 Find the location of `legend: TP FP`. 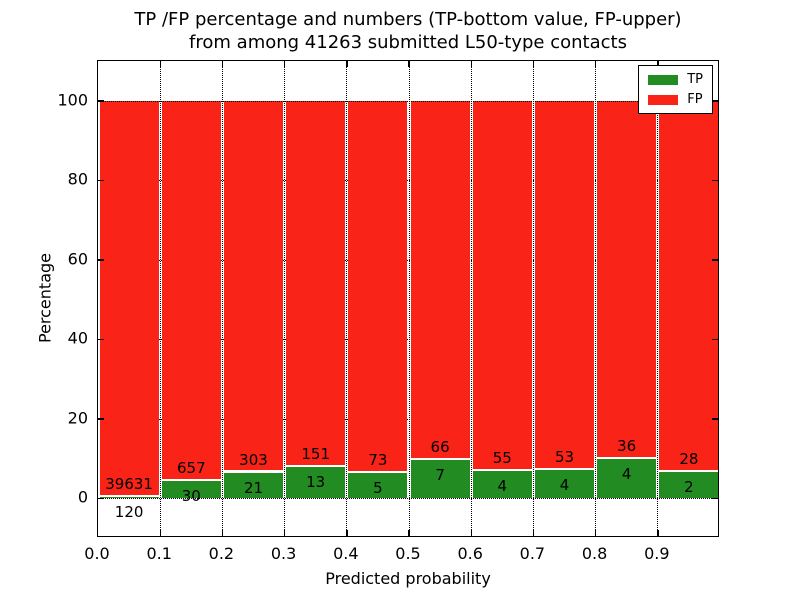

legend: TP FP is located at coordinates (675, 89).